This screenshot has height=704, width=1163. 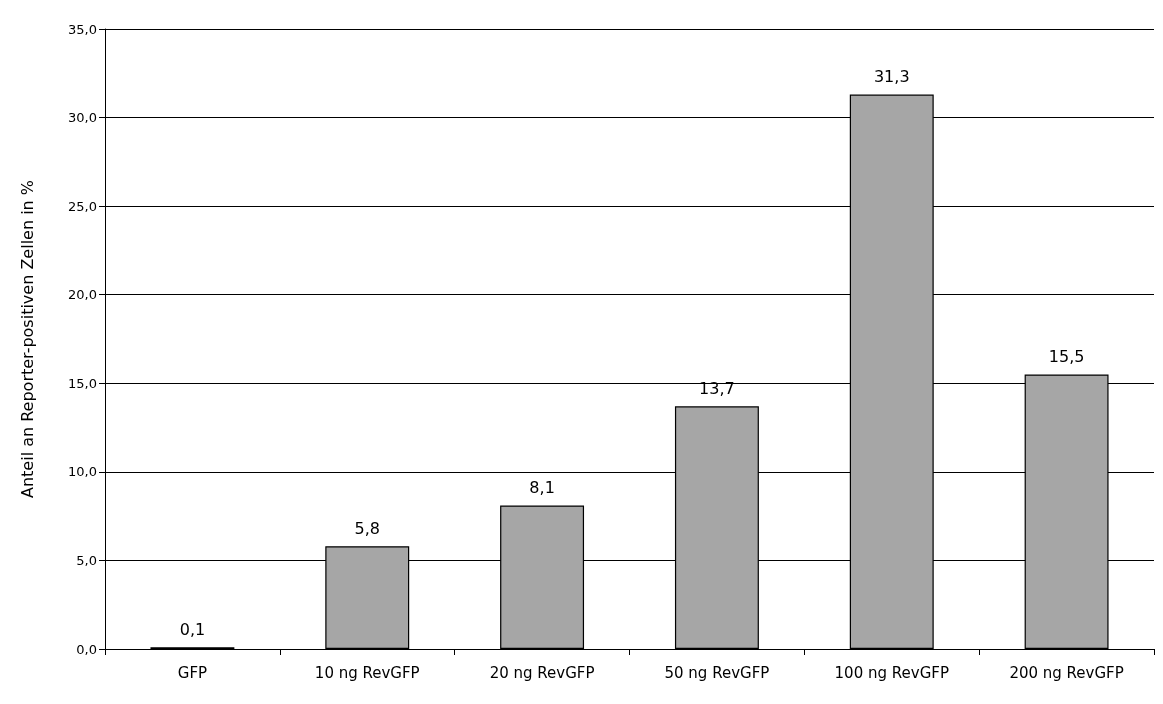 I want to click on x-tick-label: 50 ng RevGFP, so click(x=717, y=672).